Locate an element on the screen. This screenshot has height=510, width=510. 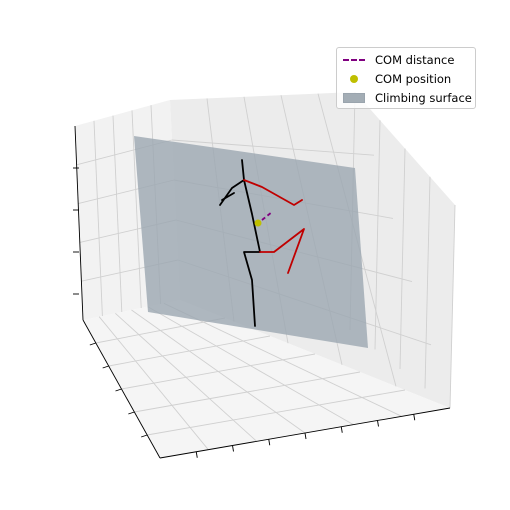
com-position-marker is located at coordinates (258, 223).